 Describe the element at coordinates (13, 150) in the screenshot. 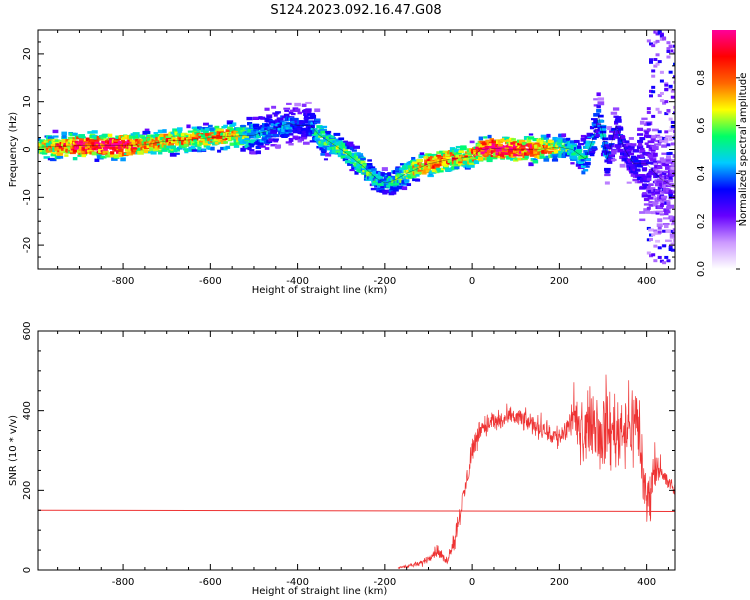

I see `y-axis-label: Frequency (Hz)` at that location.